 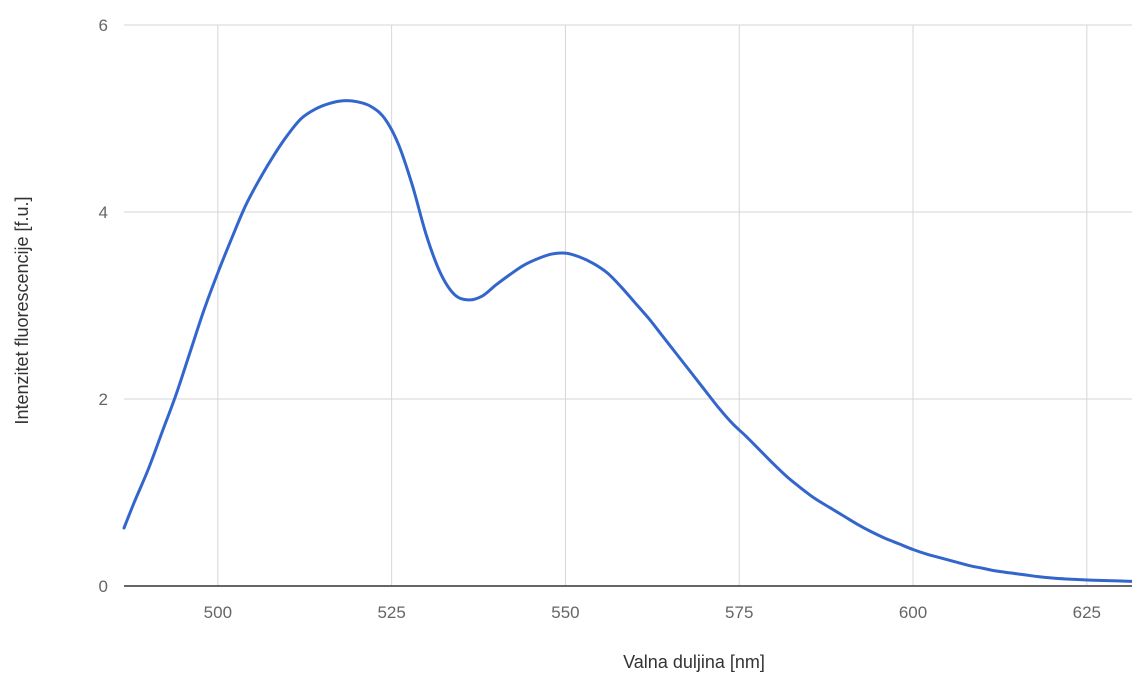 What do you see at coordinates (913, 612) in the screenshot?
I see `x-tick-label-600: 600` at bounding box center [913, 612].